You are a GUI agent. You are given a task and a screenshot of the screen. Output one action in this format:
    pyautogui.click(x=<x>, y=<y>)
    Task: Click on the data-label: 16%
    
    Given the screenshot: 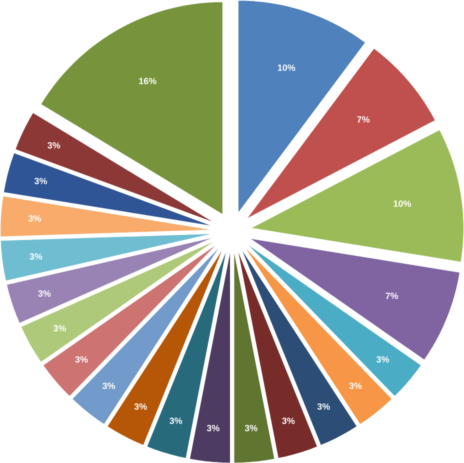 What is the action you would take?
    pyautogui.click(x=147, y=81)
    